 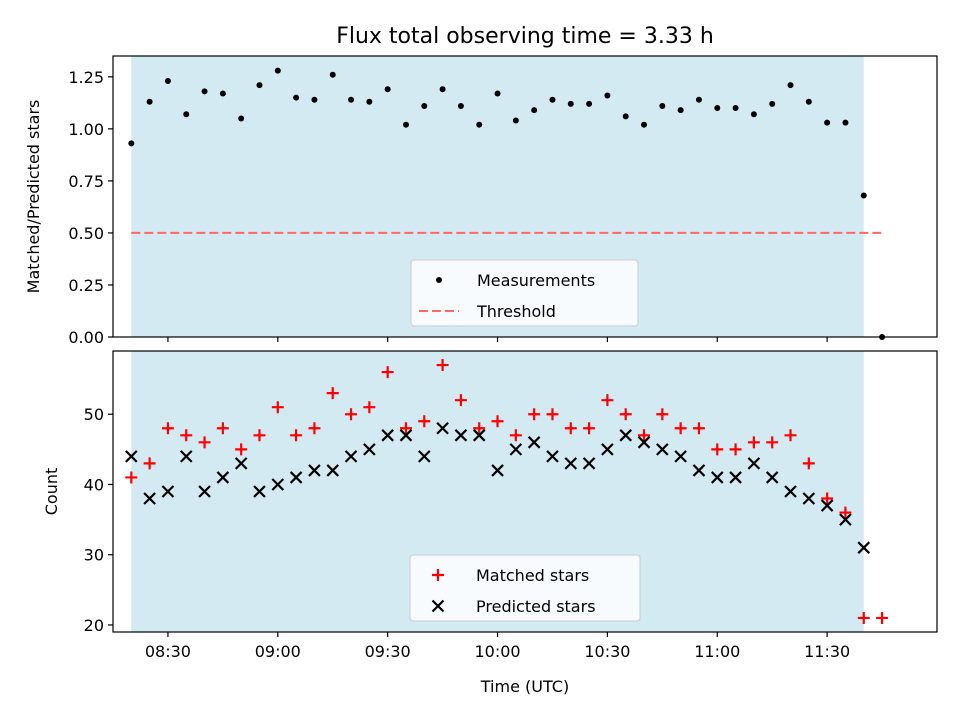 I want to click on x-tick-label: 10:00, so click(x=497, y=651).